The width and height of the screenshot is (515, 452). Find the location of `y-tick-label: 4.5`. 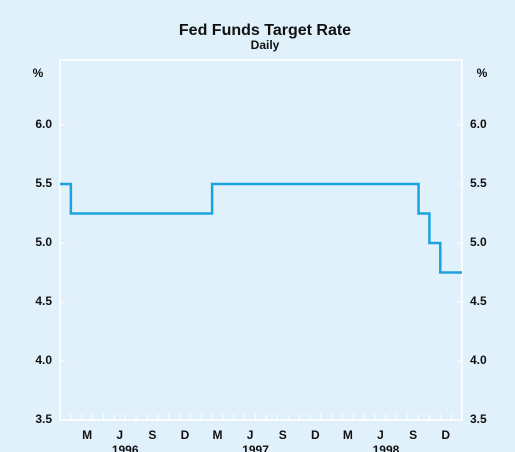

y-tick-label: 4.5 is located at coordinates (43, 301).